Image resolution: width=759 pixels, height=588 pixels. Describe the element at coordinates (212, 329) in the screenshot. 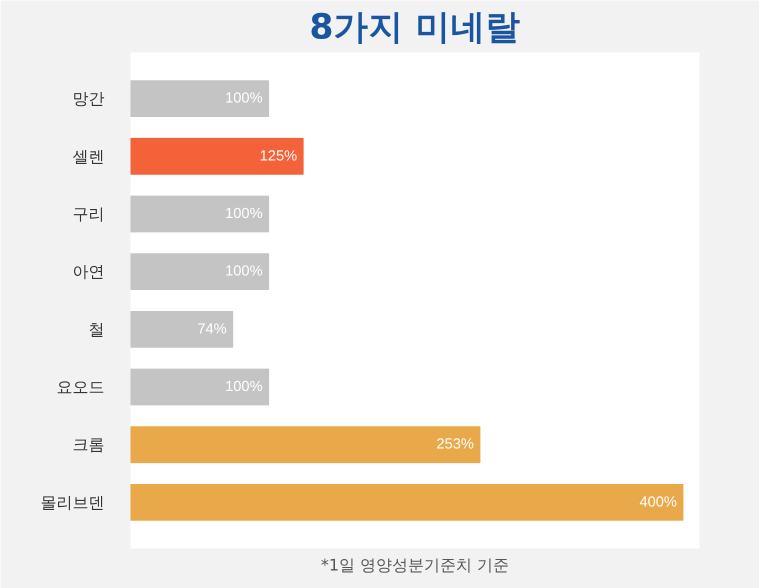

I see `data-label: 74%` at that location.